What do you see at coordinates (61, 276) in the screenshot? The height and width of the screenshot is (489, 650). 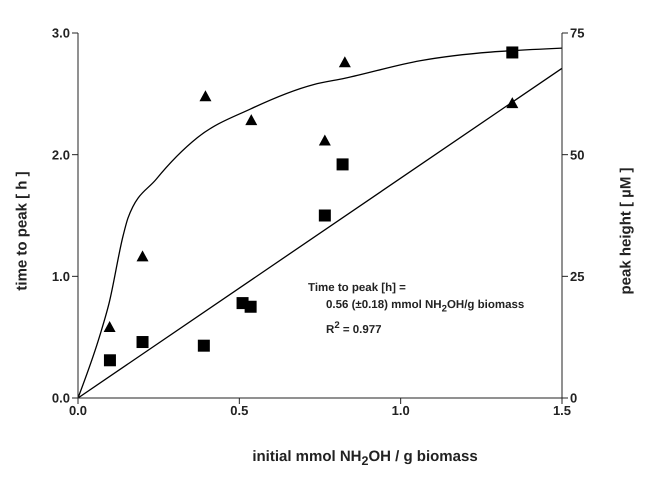 I see `y-tick-label: 1.0` at bounding box center [61, 276].